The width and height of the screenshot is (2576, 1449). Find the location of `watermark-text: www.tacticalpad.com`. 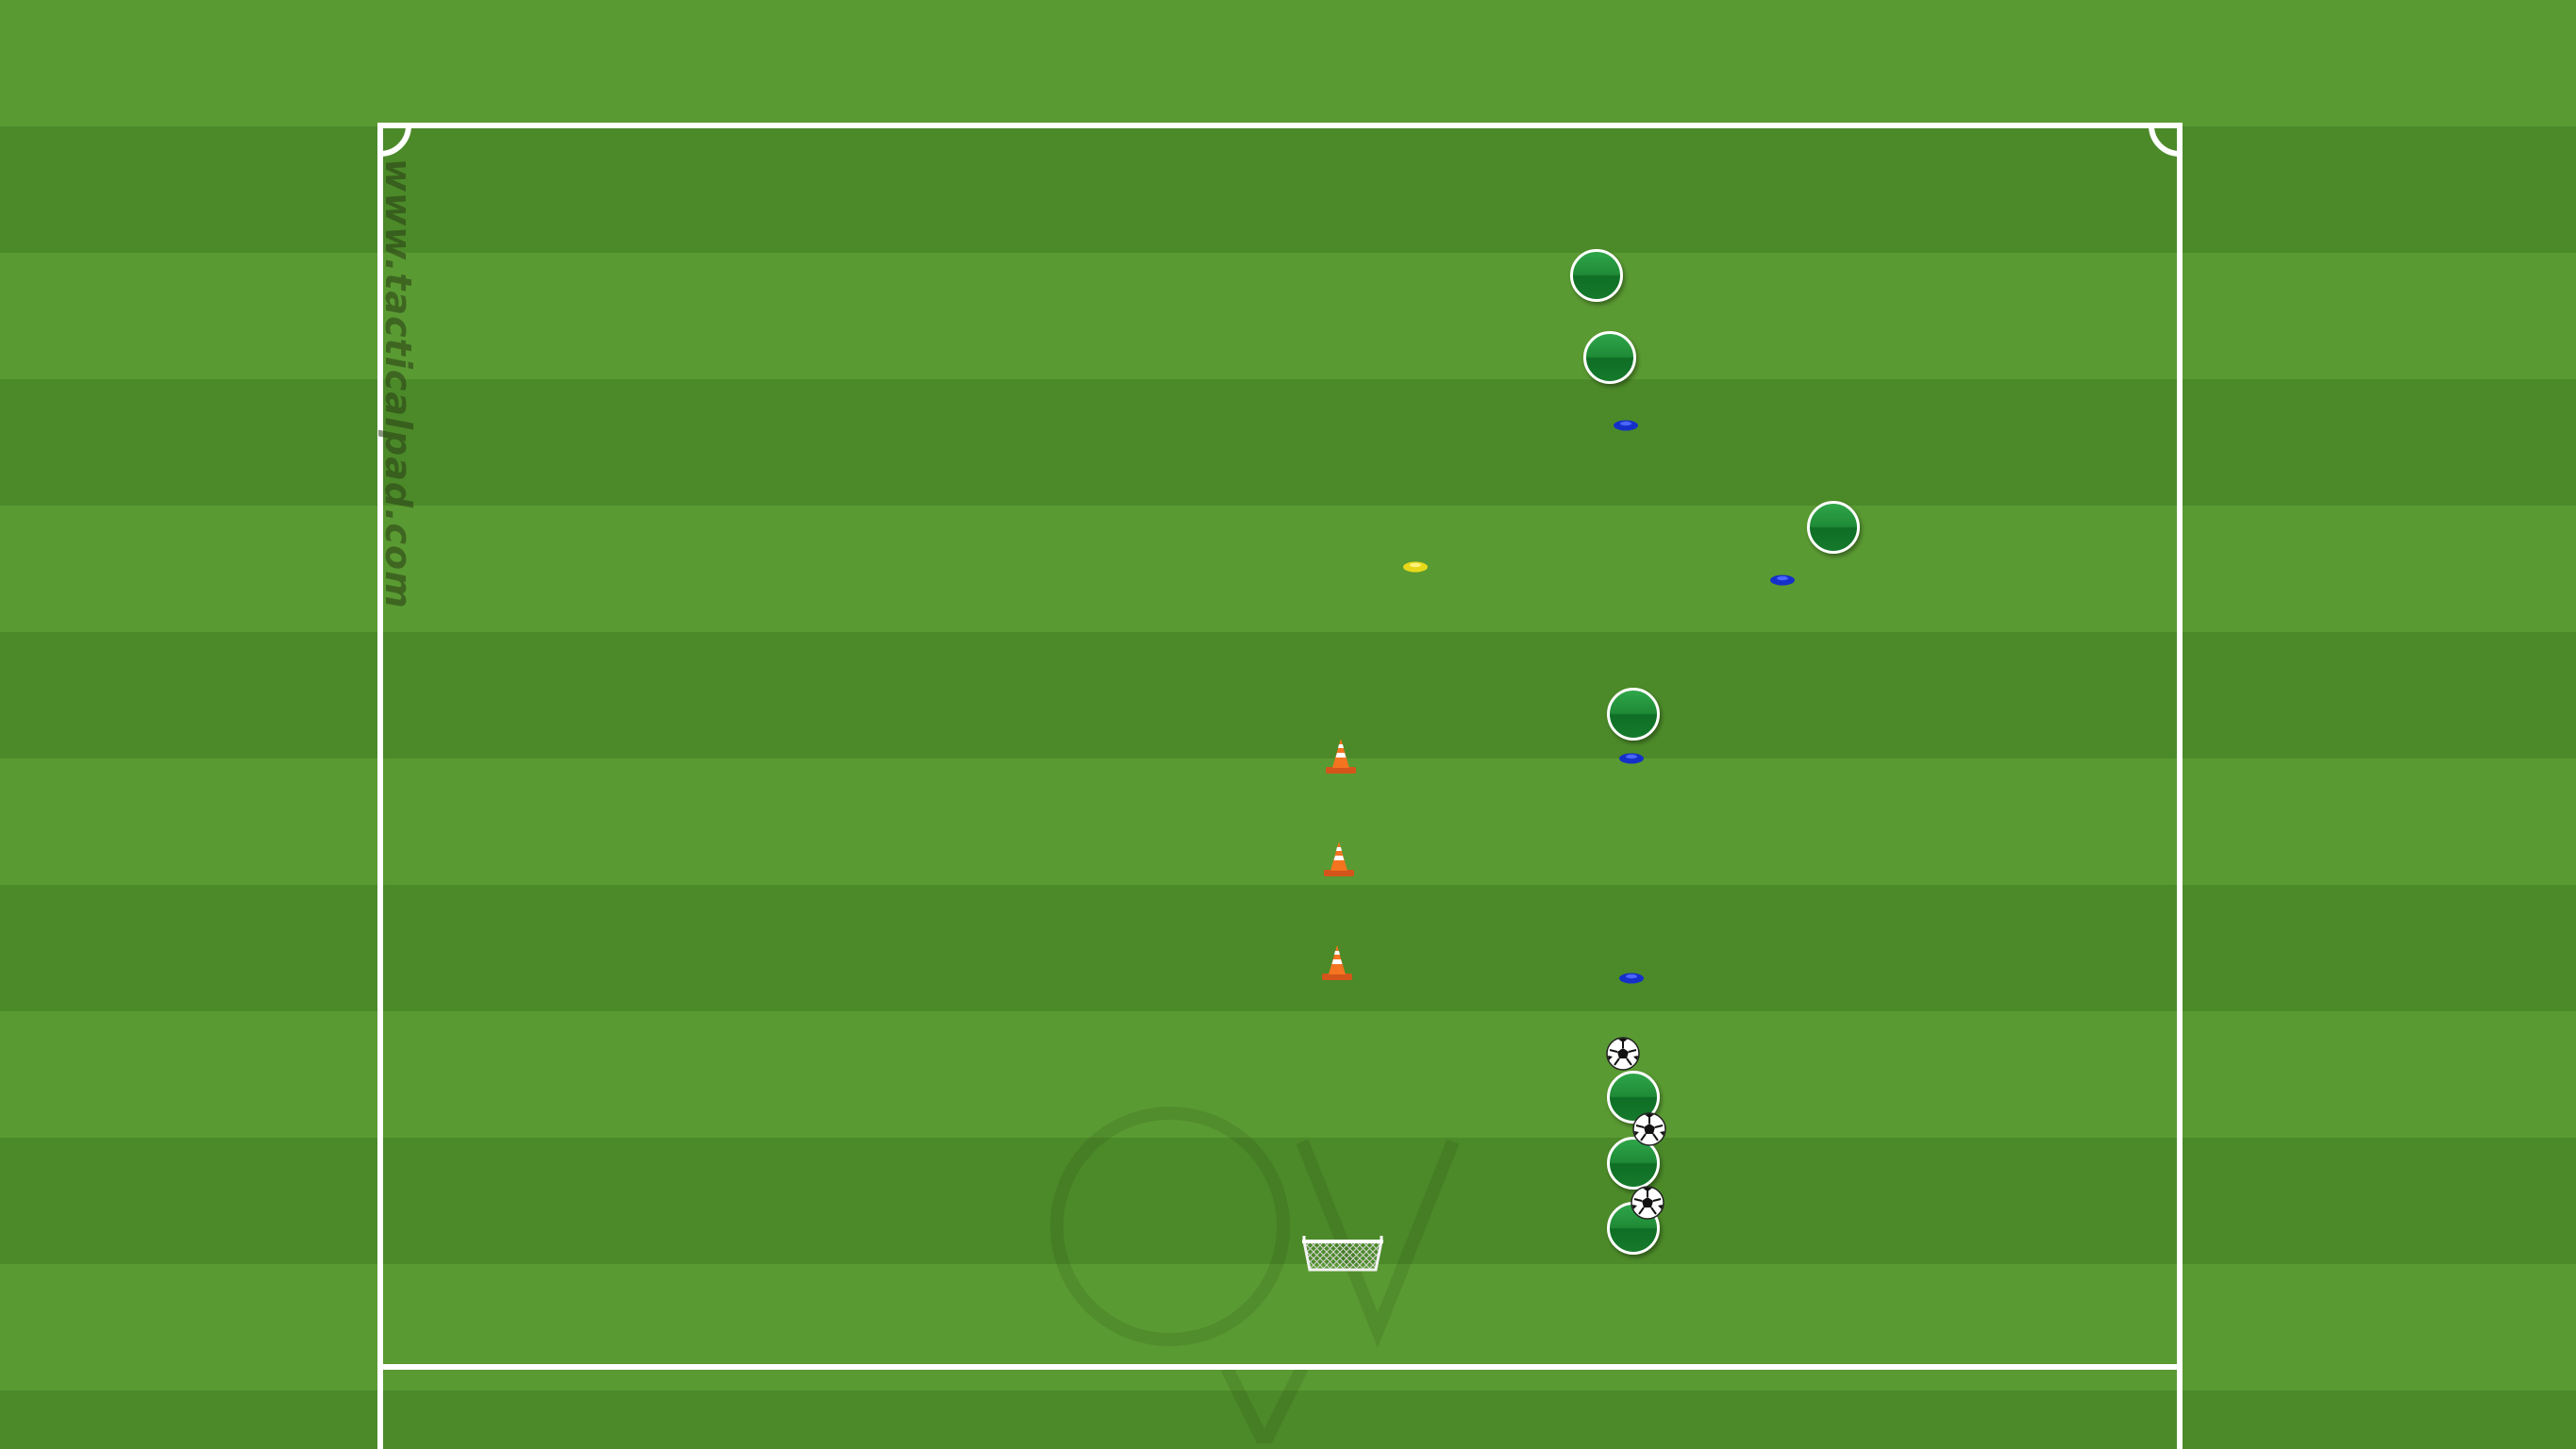

watermark-text: www.tacticalpad.com is located at coordinates (398, 383).